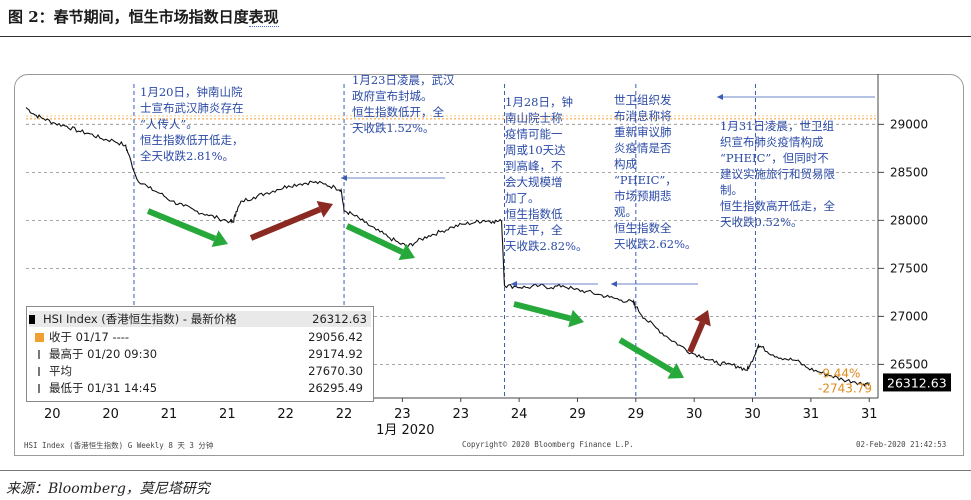 The height and width of the screenshot is (500, 971). What do you see at coordinates (201, 371) in the screenshot?
I see `legend-row-average: 平均 27670.30` at bounding box center [201, 371].